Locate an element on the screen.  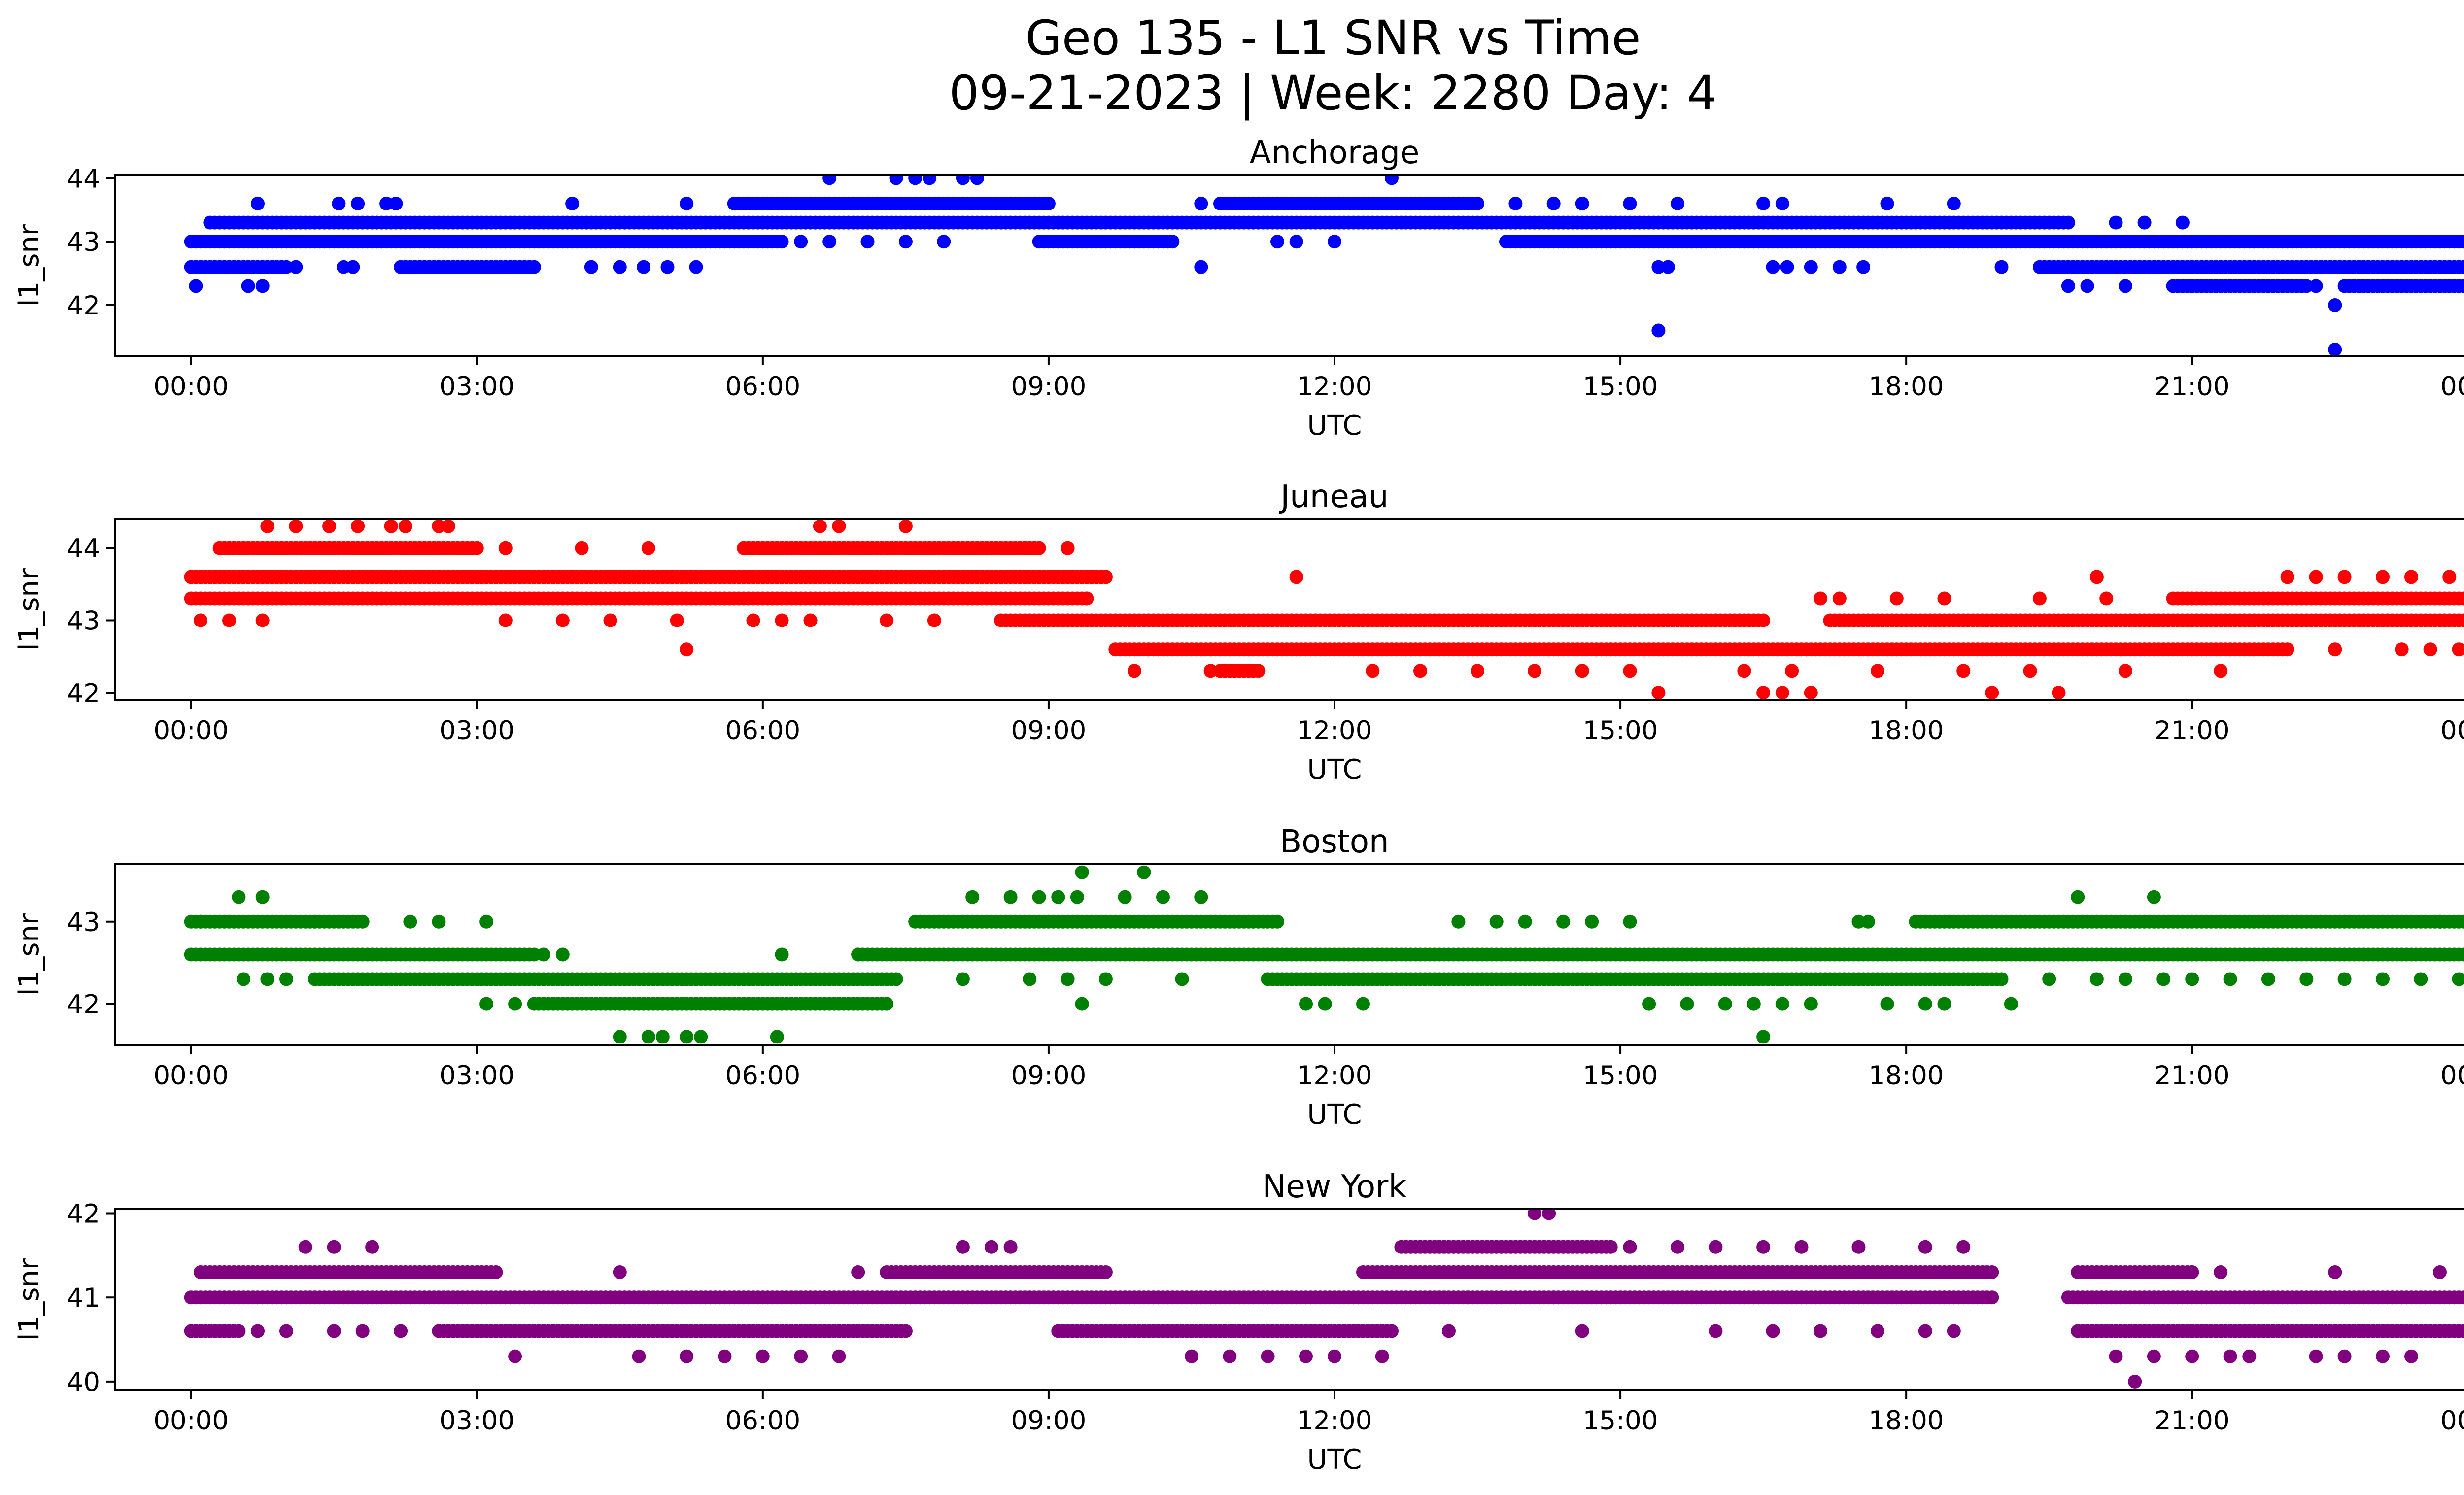
x-tick-label: 09:00 is located at coordinates (1049, 731).